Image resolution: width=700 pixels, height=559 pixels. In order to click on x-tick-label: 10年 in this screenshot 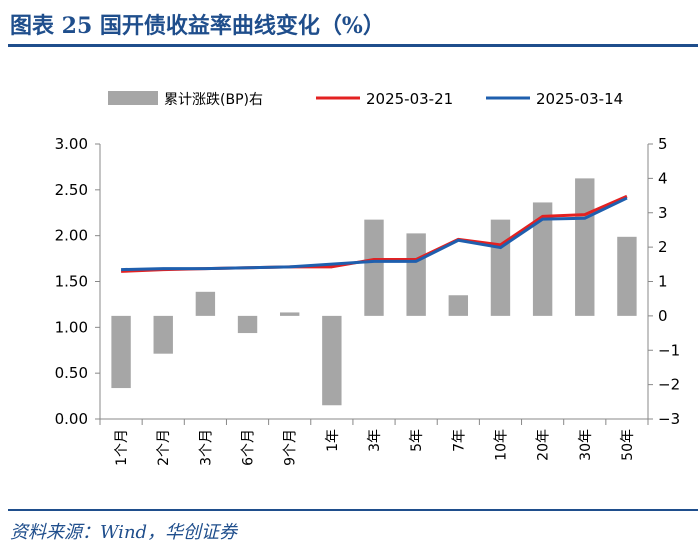, I will do `click(501, 445)`.